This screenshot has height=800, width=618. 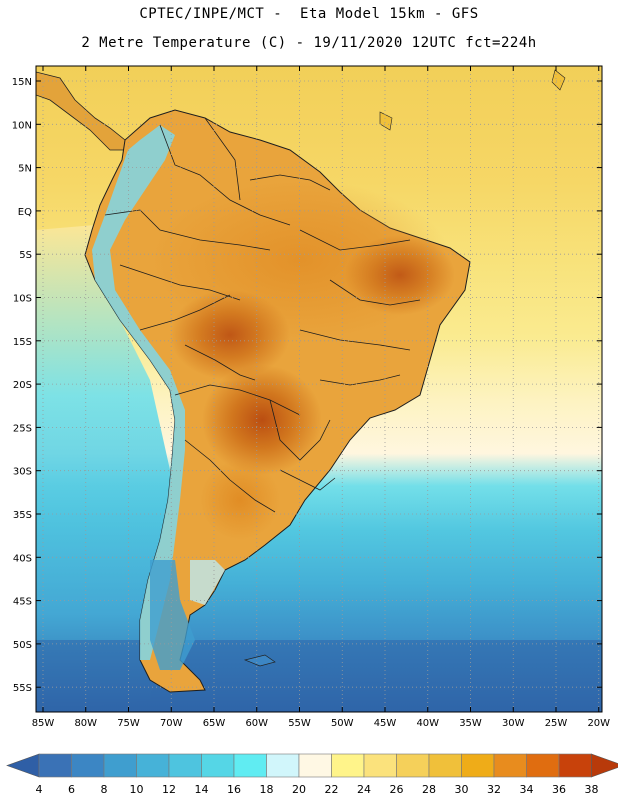 What do you see at coordinates (137, 789) in the screenshot?
I see `legend-value: 10` at bounding box center [137, 789].